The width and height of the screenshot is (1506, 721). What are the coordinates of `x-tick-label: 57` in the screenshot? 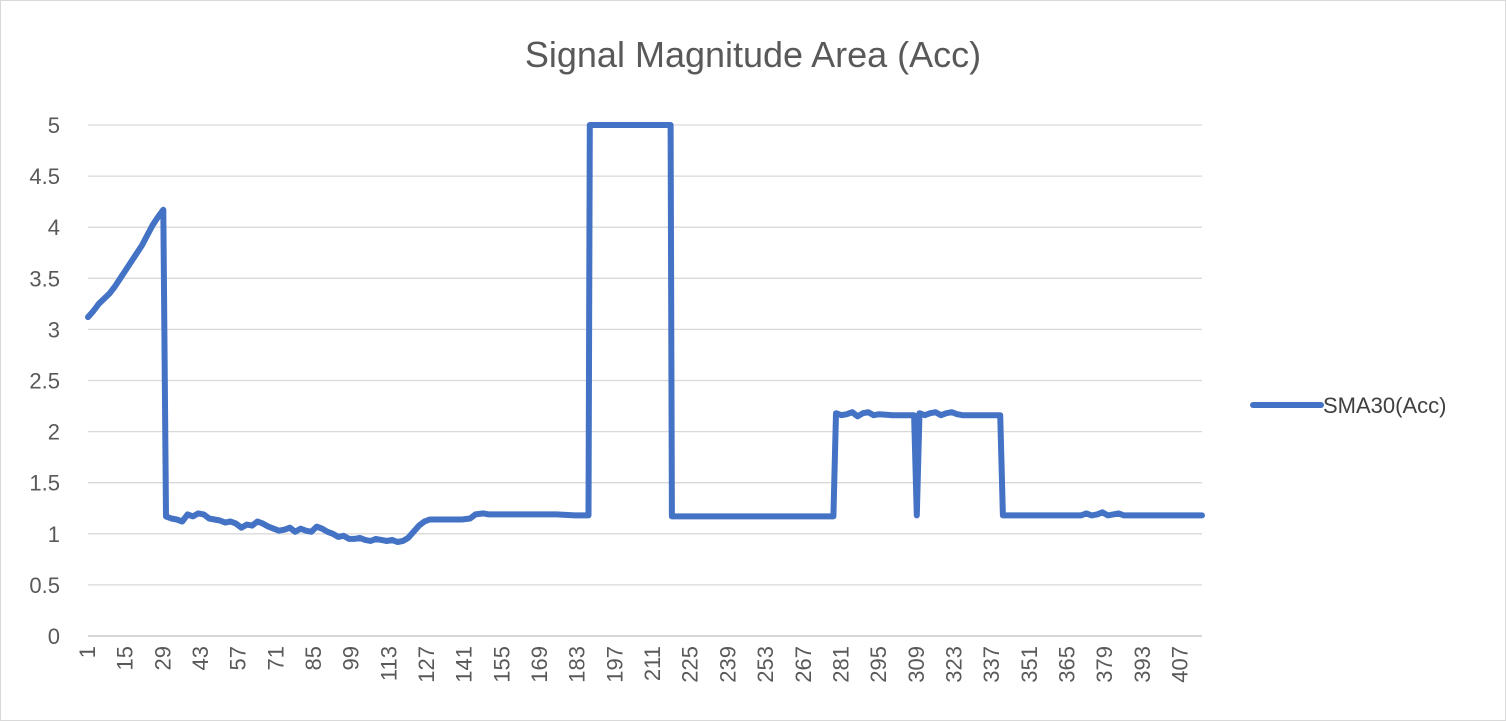 It's located at (238, 658).